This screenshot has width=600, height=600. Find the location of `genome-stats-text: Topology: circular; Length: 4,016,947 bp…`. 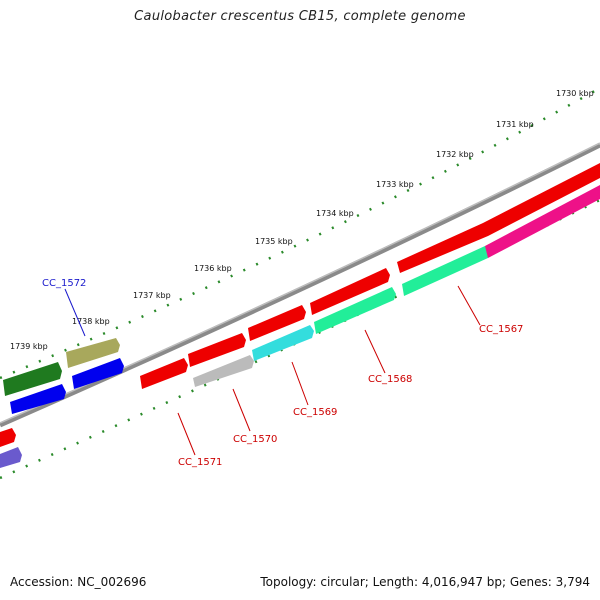

genome-stats-text: Topology: circular; Length: 4,016,947 bp… is located at coordinates (425, 582).